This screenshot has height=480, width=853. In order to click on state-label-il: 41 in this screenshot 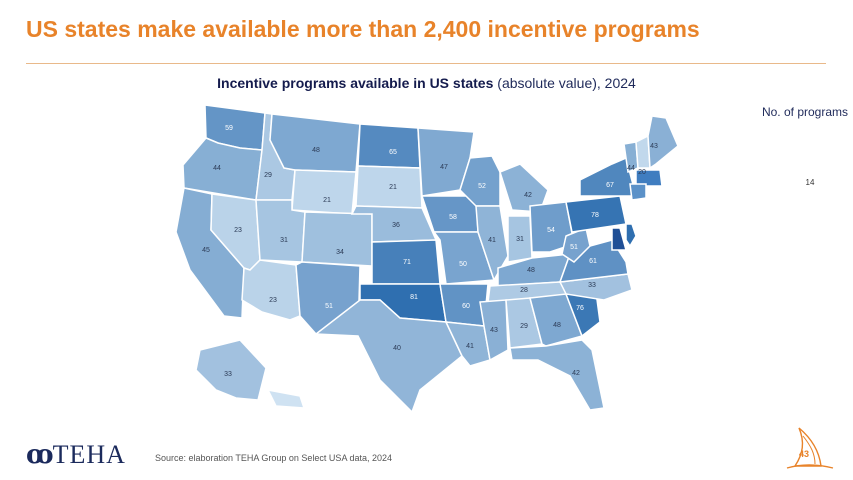, I will do `click(492, 240)`.